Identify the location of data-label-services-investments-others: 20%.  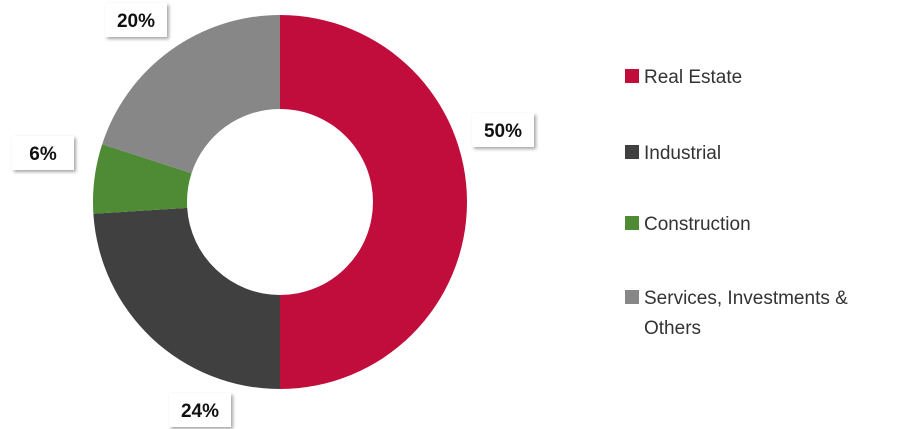
(136, 20).